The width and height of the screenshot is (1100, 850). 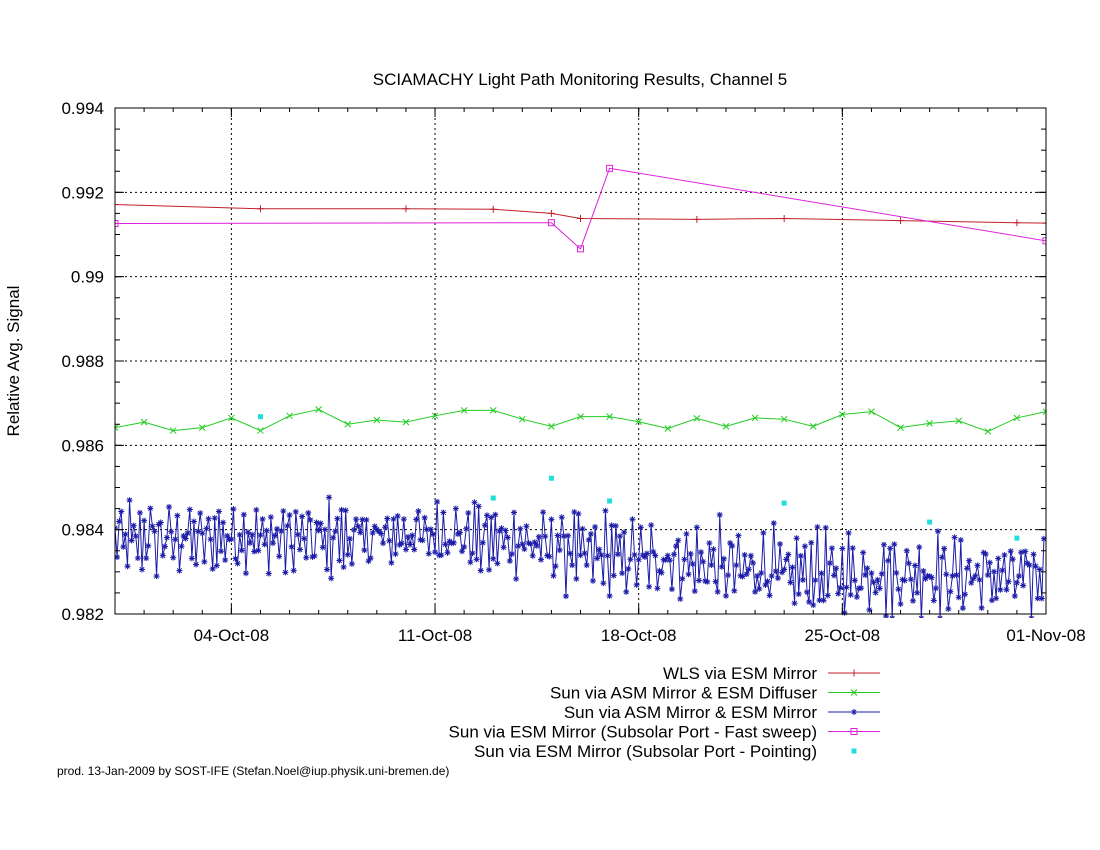 What do you see at coordinates (82, 530) in the screenshot?
I see `y-tick-label: 0.984` at bounding box center [82, 530].